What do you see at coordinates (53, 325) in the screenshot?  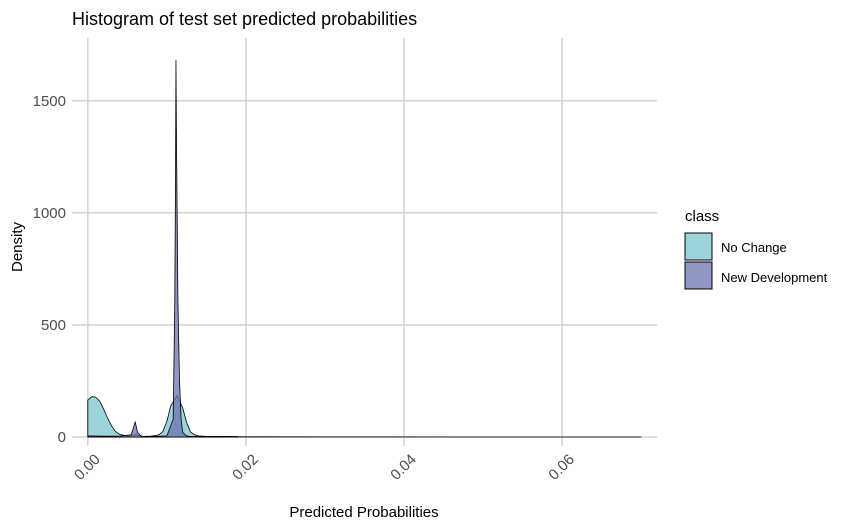 I see `y-tick-label: 500` at bounding box center [53, 325].